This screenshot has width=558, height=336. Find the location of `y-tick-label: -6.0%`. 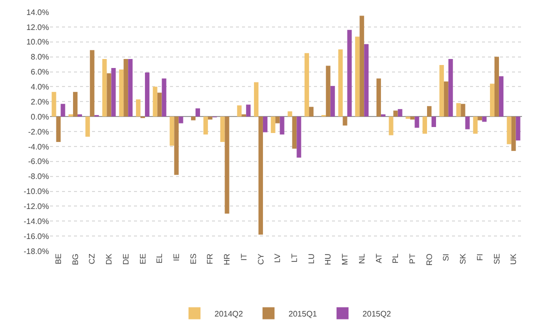

y-tick-label: -6.0% is located at coordinates (38, 161).